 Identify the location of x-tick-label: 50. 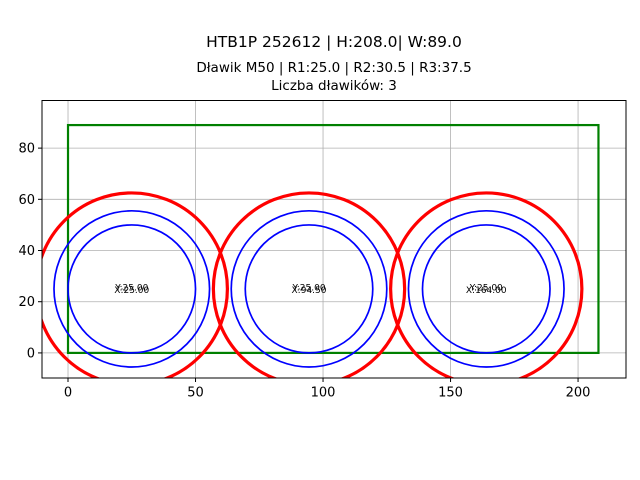
(195, 393).